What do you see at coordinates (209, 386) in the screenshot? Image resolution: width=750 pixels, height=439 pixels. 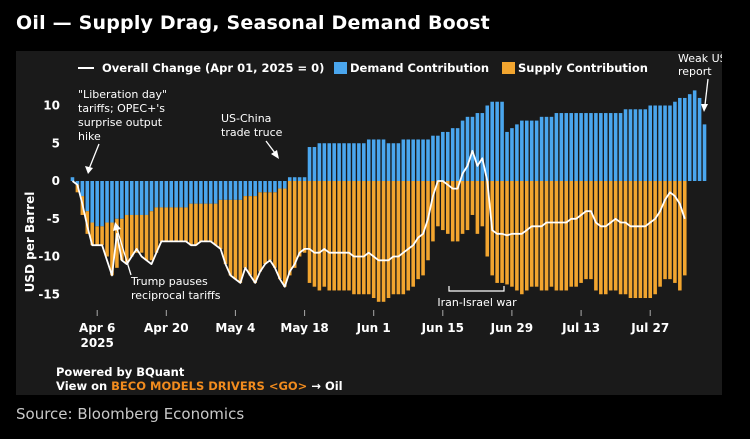 I see `view-on-link: BECO MODELS DRIVERS <GO>` at bounding box center [209, 386].